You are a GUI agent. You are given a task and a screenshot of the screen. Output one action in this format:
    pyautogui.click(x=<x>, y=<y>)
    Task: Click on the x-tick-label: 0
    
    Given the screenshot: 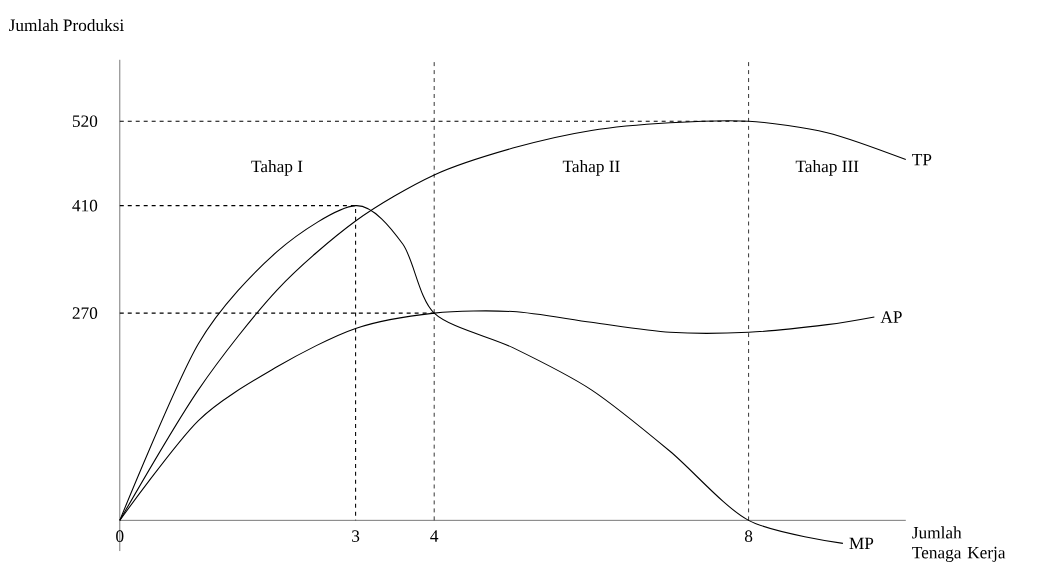 What is the action you would take?
    pyautogui.click(x=120, y=536)
    